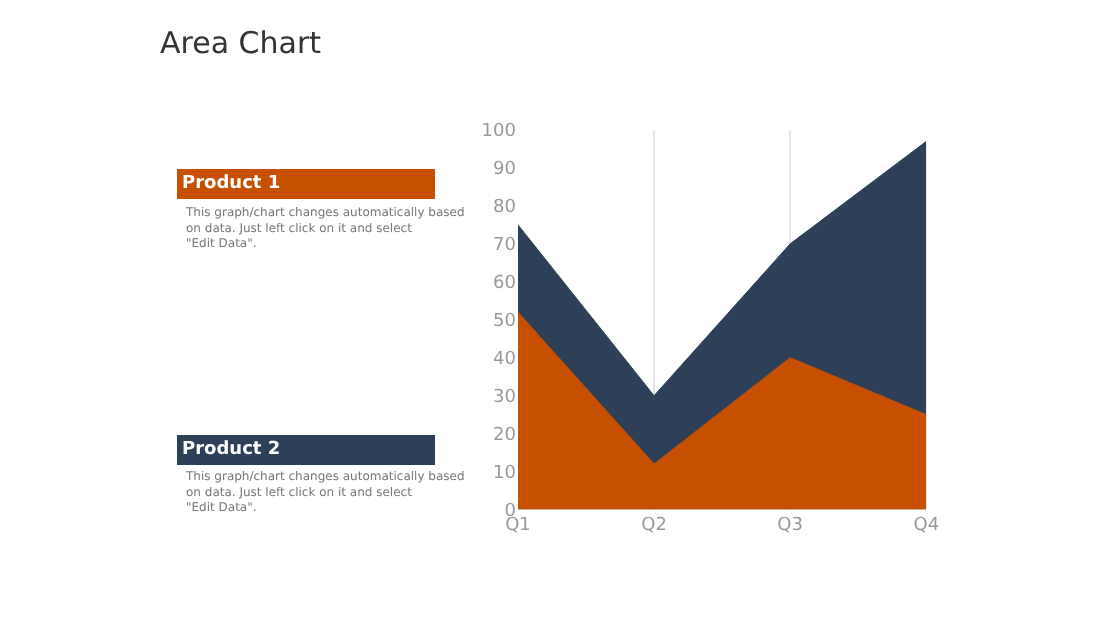 The height and width of the screenshot is (630, 1120). I want to click on y-tick-label: 40, so click(505, 360).